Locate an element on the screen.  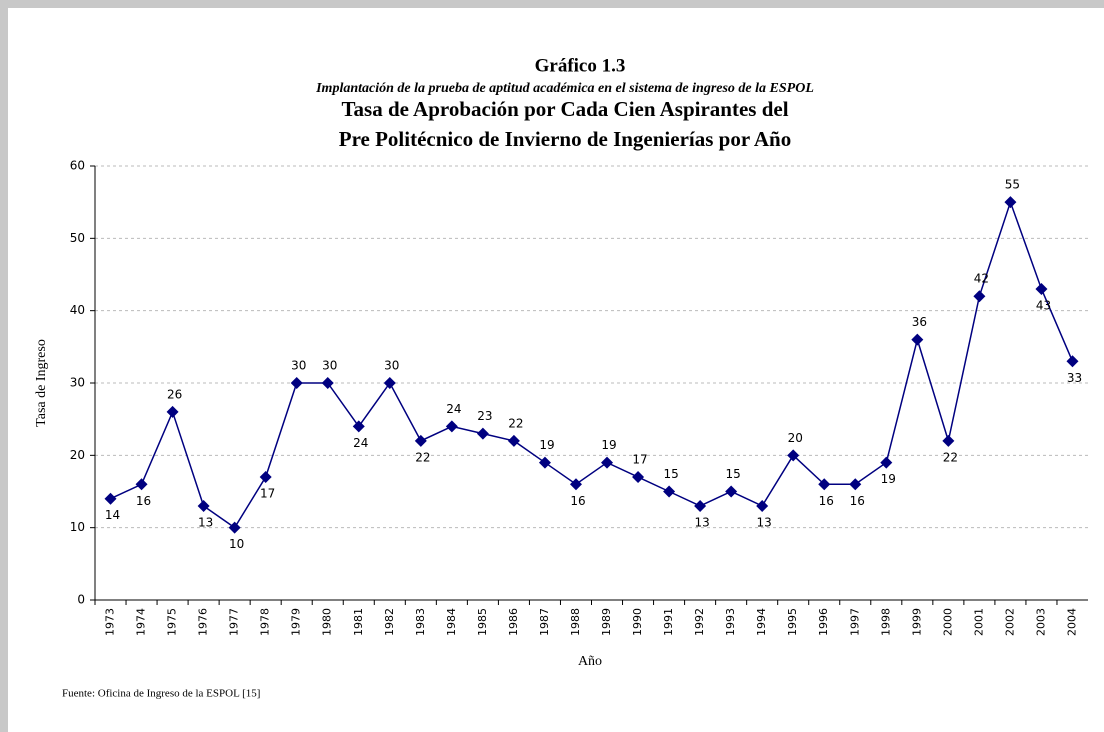
x-tick-label: 1995 is located at coordinates (792, 622).